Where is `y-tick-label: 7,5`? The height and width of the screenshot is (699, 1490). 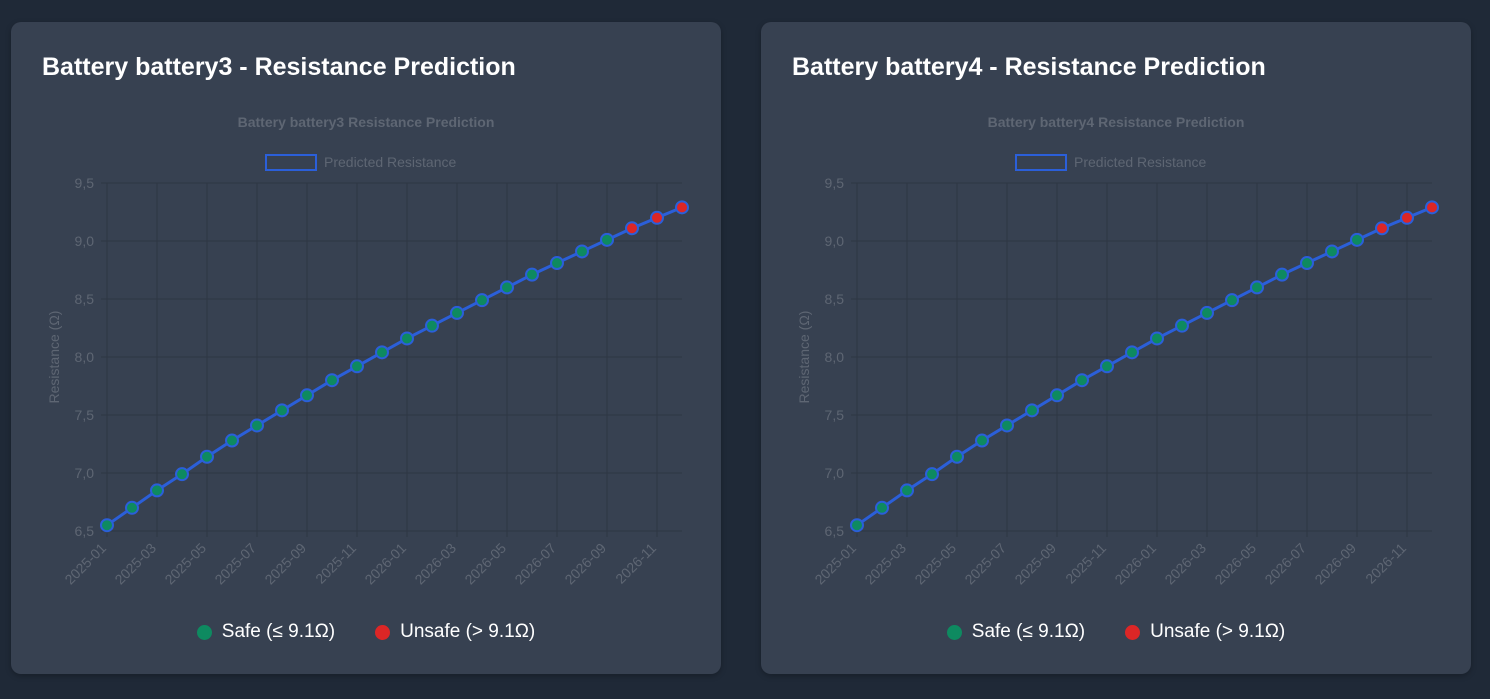 y-tick-label: 7,5 is located at coordinates (85, 415).